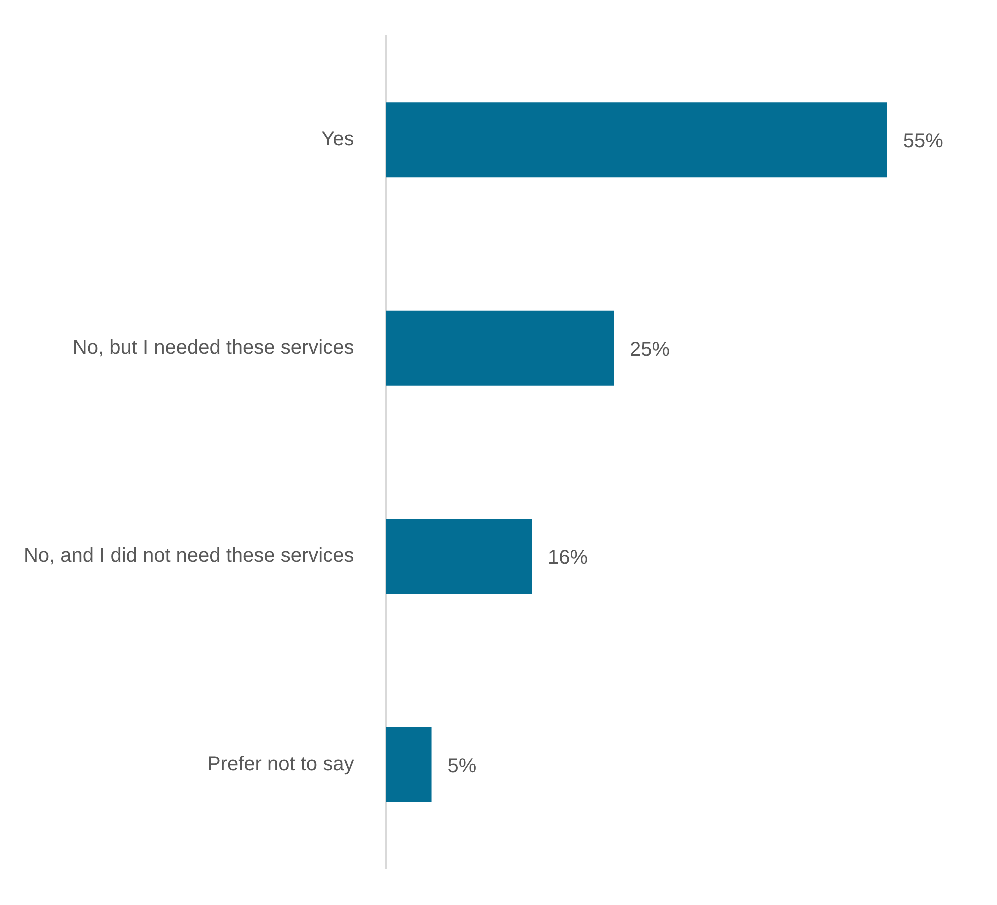  Describe the element at coordinates (462, 766) in the screenshot. I see `data-label: 5%` at that location.